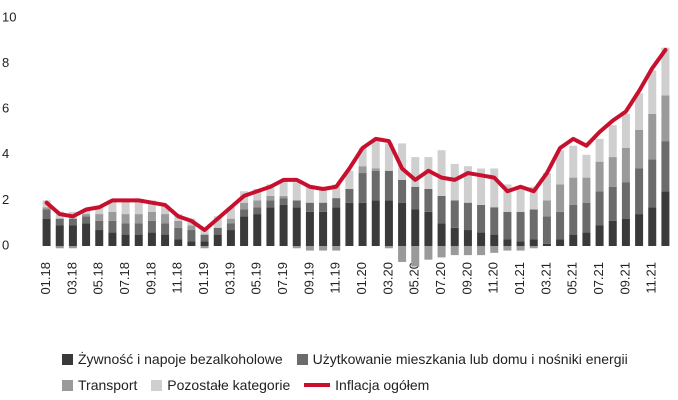  Describe the element at coordinates (180, 359) in the screenshot. I see `legend-label: Żywność i napoje bezalkoholowe` at that location.